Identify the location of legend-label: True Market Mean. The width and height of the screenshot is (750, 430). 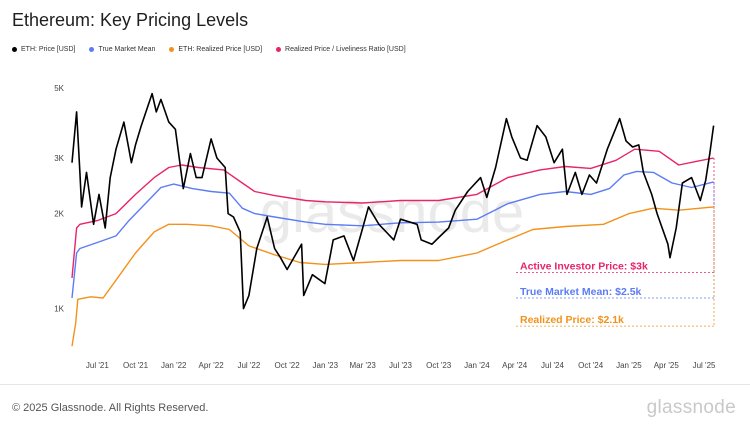
(127, 49).